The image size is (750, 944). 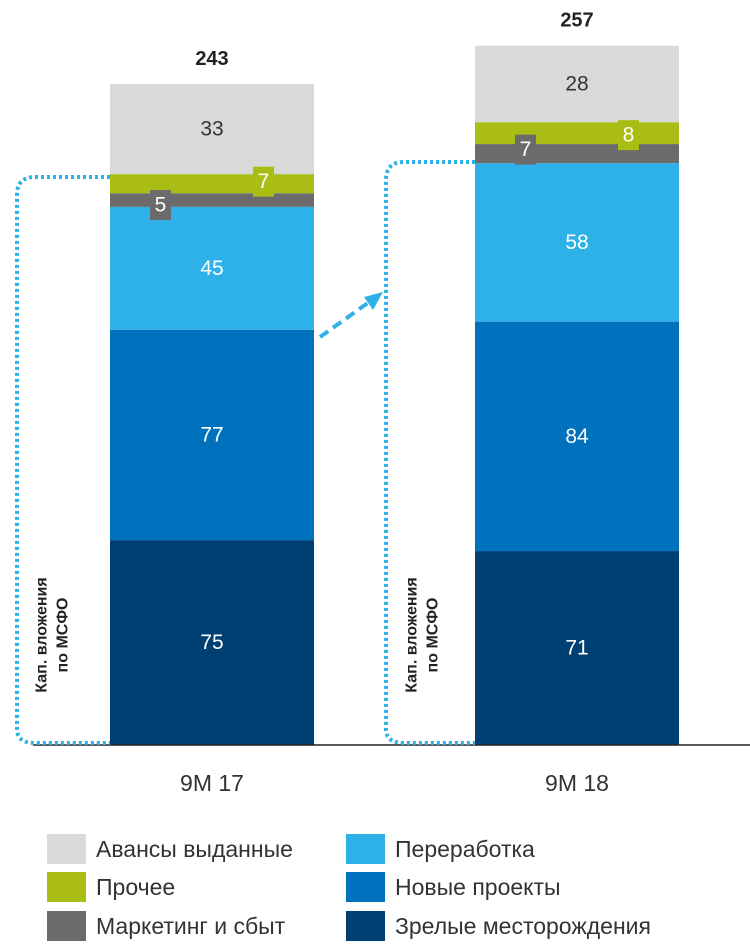 I want to click on legend-item-mature-fields: Зрелые месторождения, so click(x=498, y=926).